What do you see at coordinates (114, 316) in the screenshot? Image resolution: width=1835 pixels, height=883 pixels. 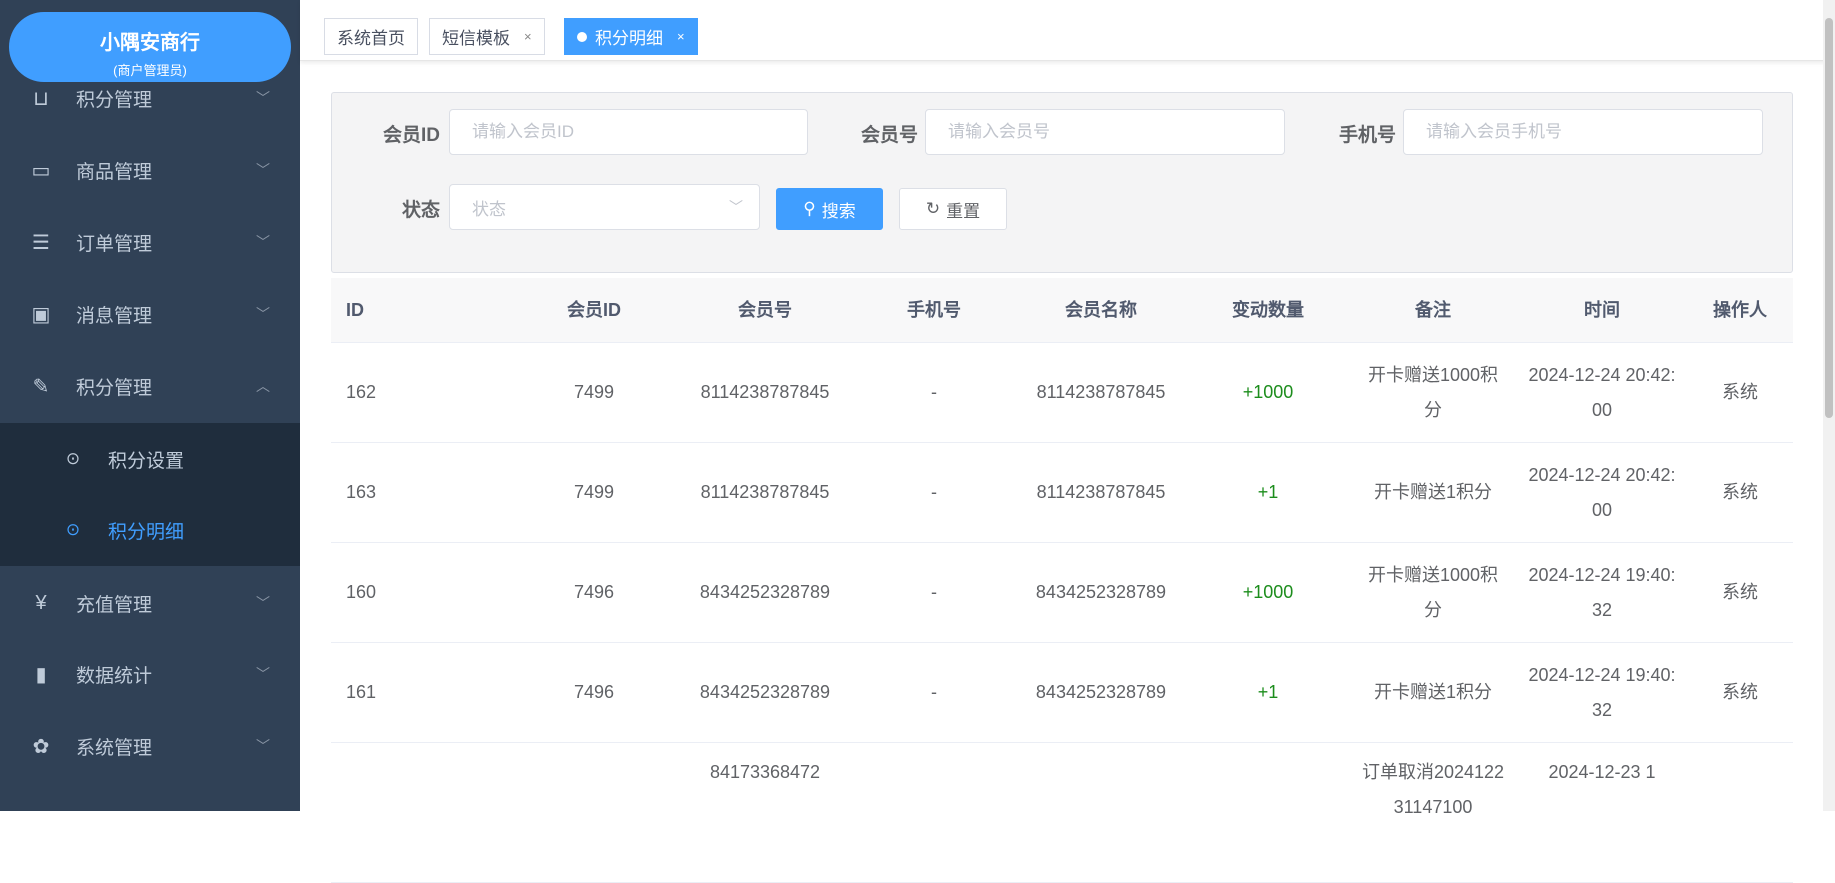 I see `sidebar-item-label: 消息管理` at bounding box center [114, 316].